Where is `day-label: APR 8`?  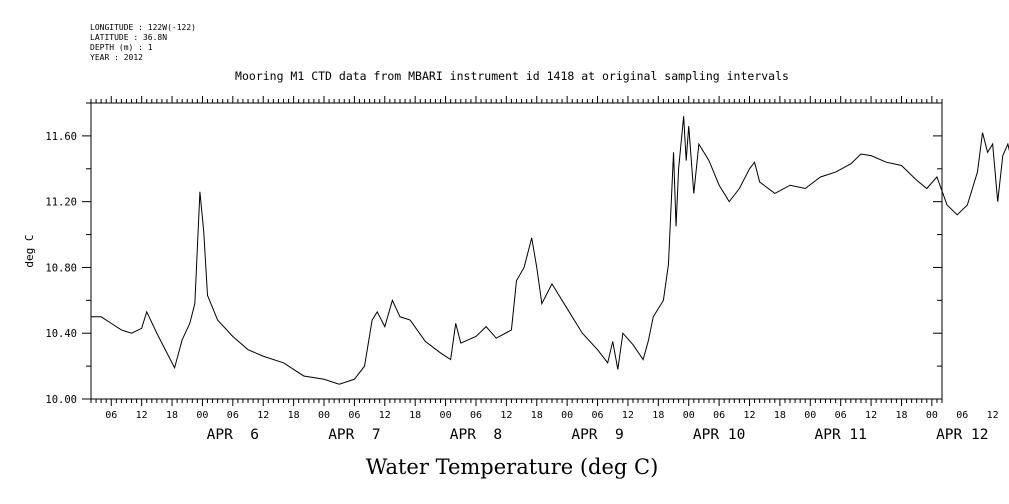
day-label: APR 8 is located at coordinates (476, 435).